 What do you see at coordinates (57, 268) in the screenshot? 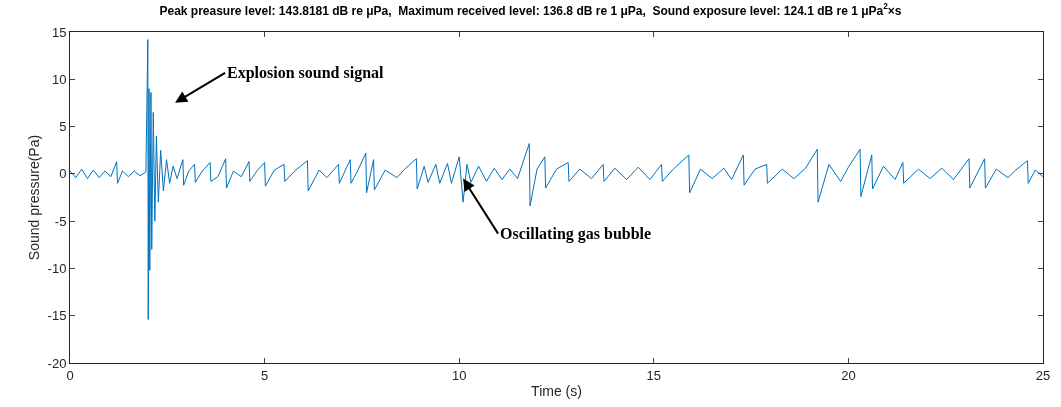
I see `y-tick-label: -10` at bounding box center [57, 268].